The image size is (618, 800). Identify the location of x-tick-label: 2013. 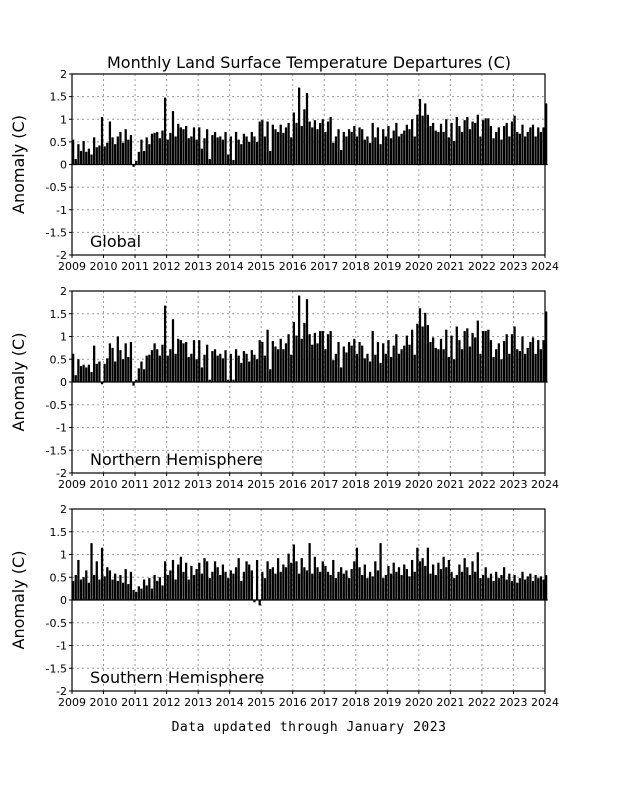
(198, 266).